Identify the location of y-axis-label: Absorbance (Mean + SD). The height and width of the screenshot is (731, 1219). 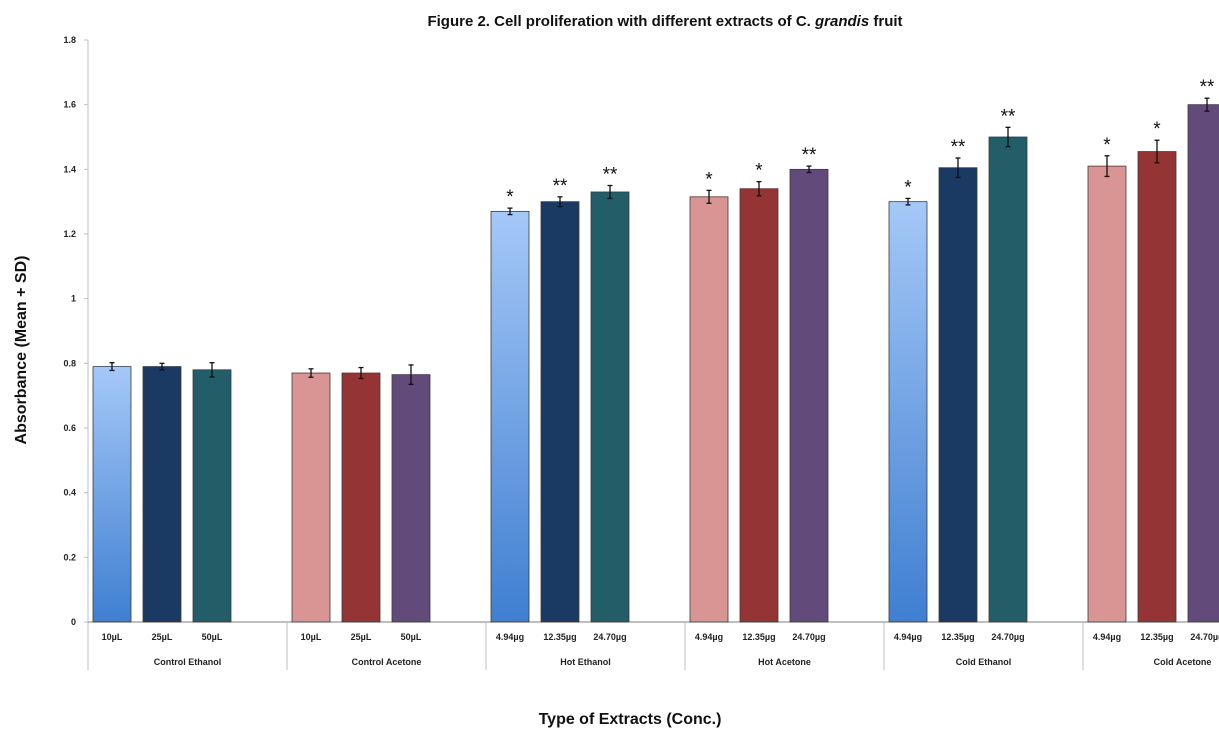
(21, 350).